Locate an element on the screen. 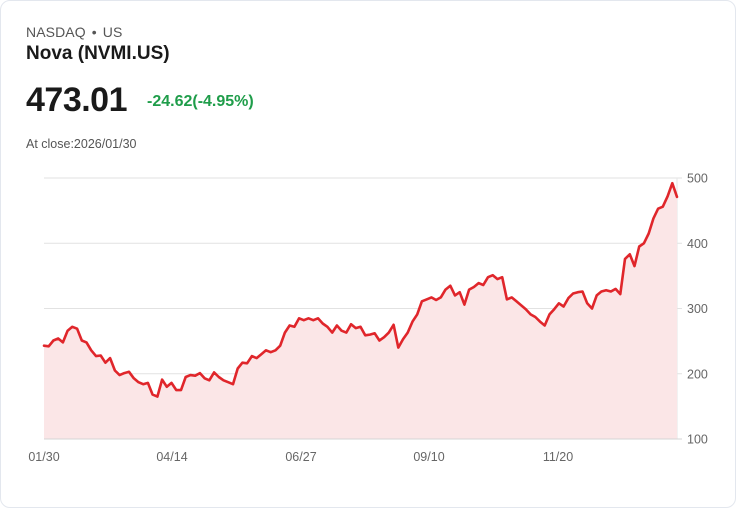  y-tick-label: 400 is located at coordinates (697, 244).